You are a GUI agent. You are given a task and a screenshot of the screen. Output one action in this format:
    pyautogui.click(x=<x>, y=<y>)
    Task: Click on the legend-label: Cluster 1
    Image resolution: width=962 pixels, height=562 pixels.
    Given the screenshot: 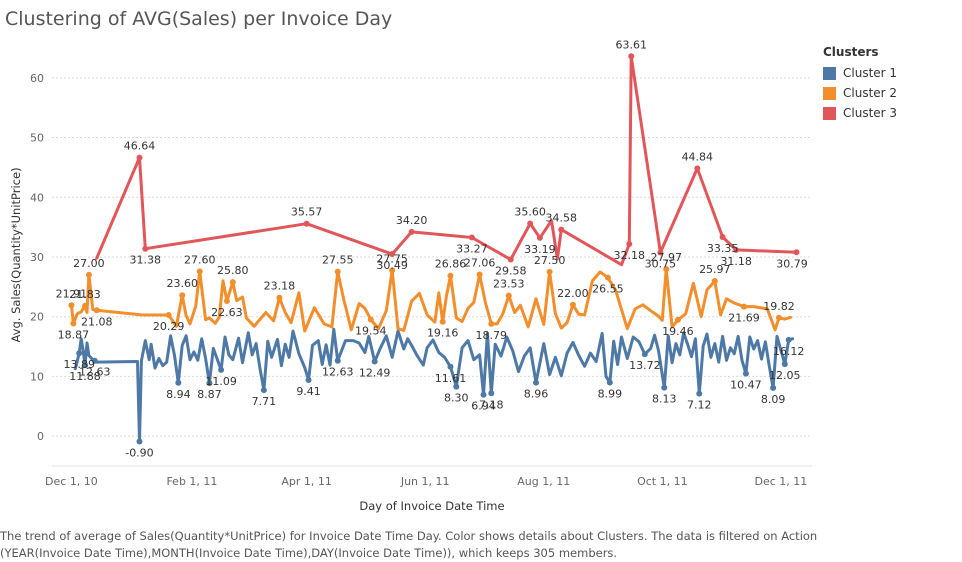 What is the action you would take?
    pyautogui.click(x=870, y=73)
    